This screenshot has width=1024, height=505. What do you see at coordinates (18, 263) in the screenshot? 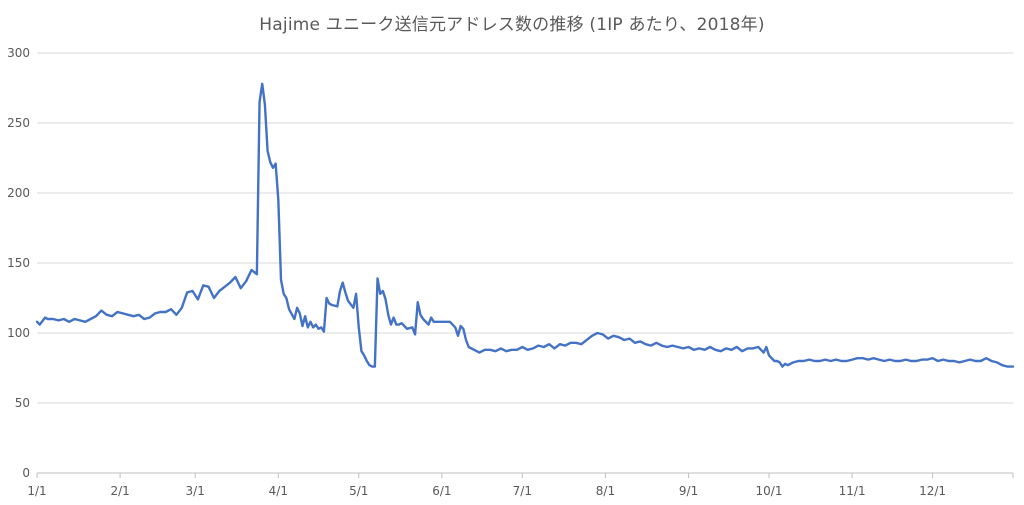
I see `y-tick-label: 150` at bounding box center [18, 263].